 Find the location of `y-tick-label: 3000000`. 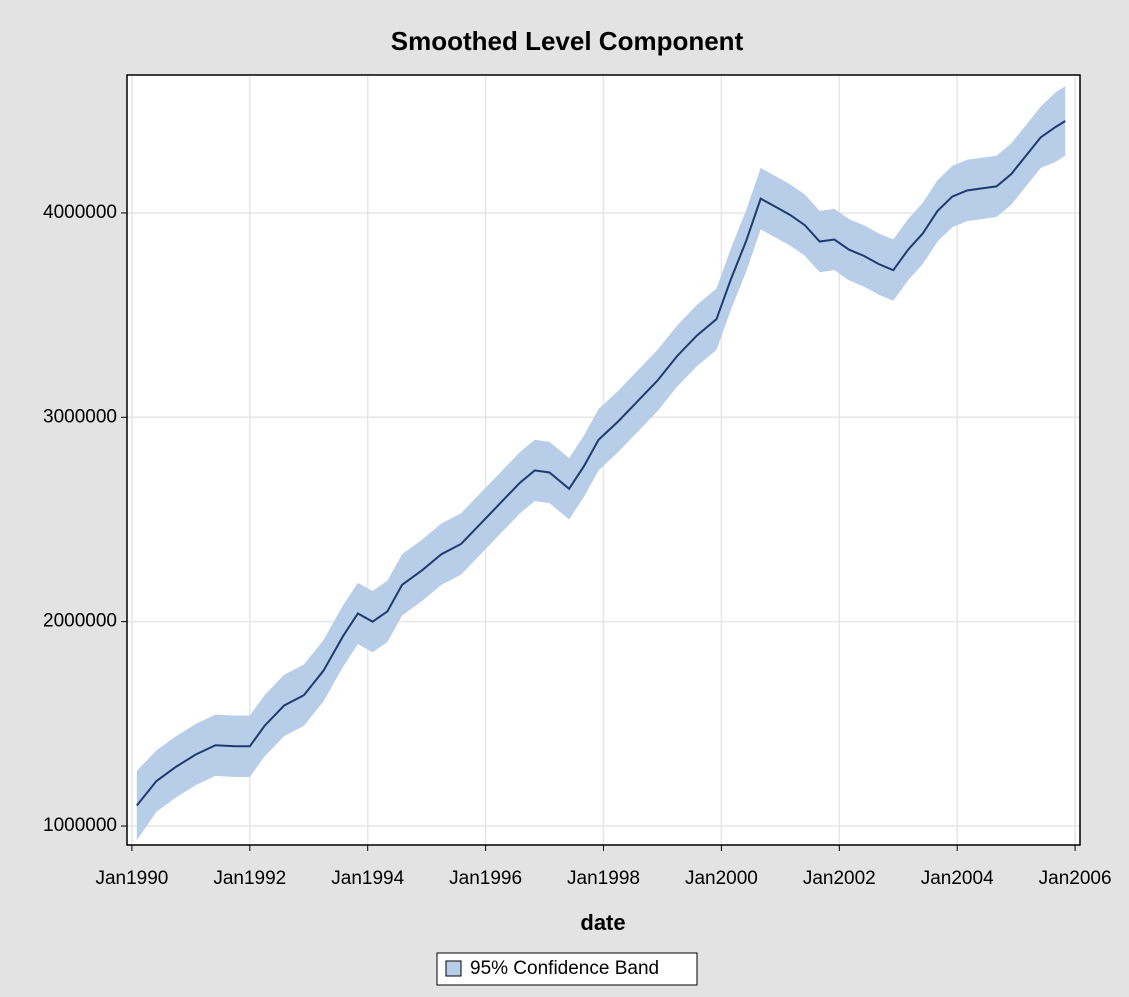

y-tick-label: 3000000 is located at coordinates (80, 416).